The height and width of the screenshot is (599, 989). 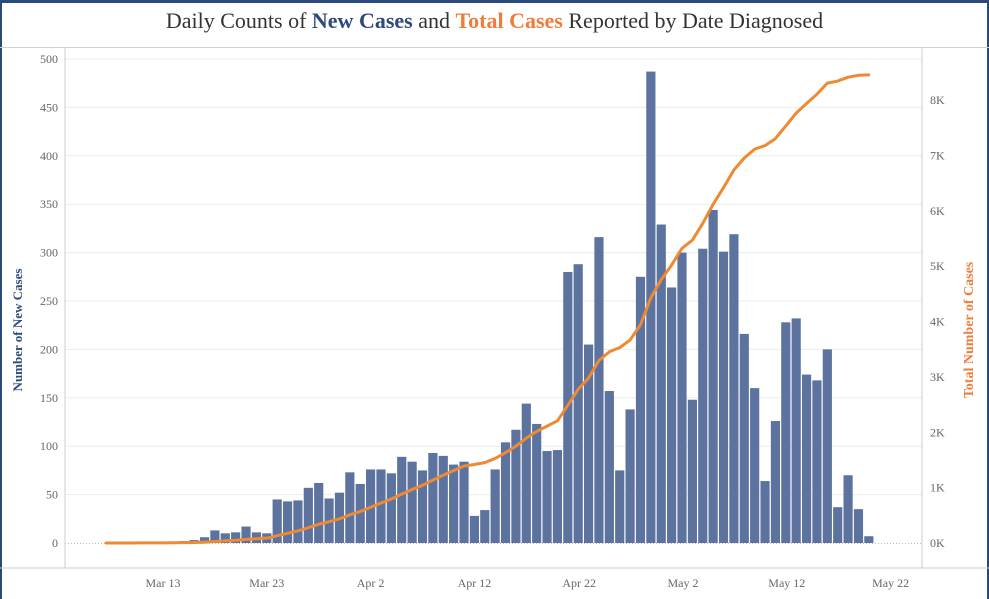 I want to click on title-prefix: Daily Counts of, so click(x=238, y=20).